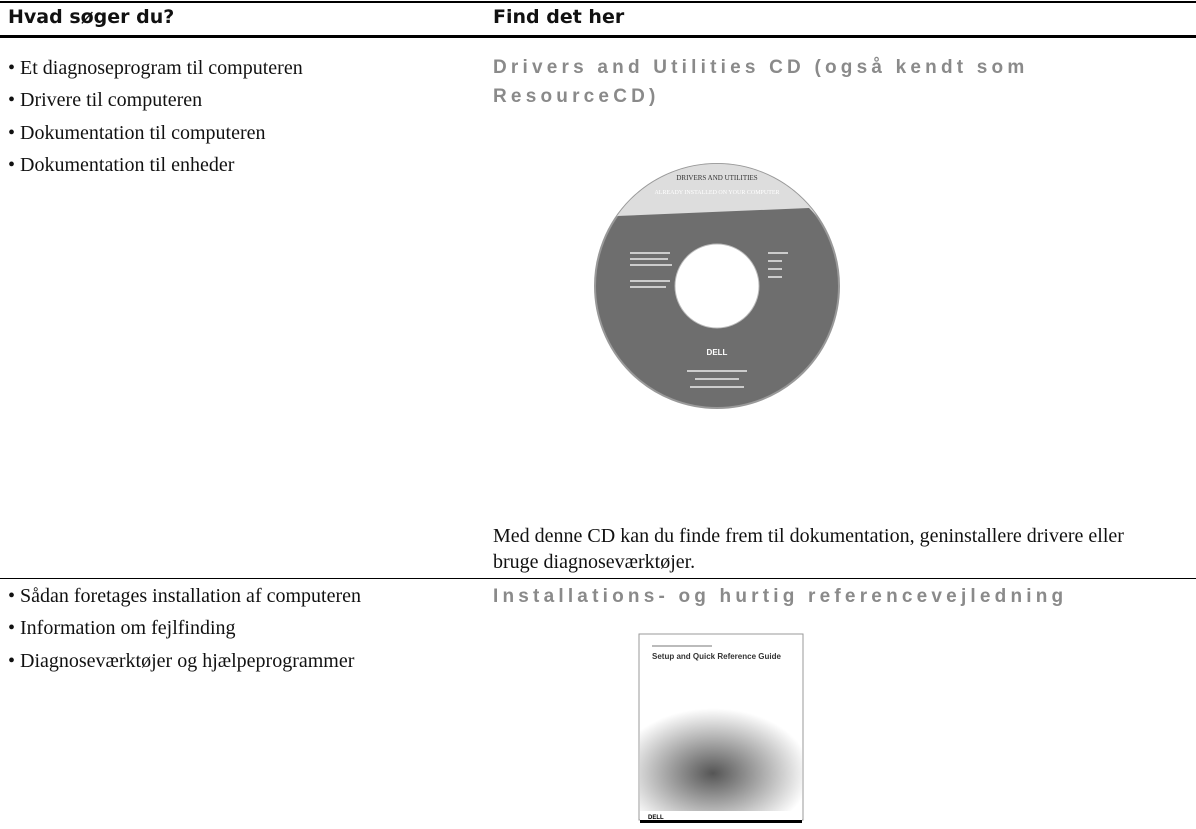  What do you see at coordinates (721, 815) in the screenshot?
I see `booklet-footer` at bounding box center [721, 815].